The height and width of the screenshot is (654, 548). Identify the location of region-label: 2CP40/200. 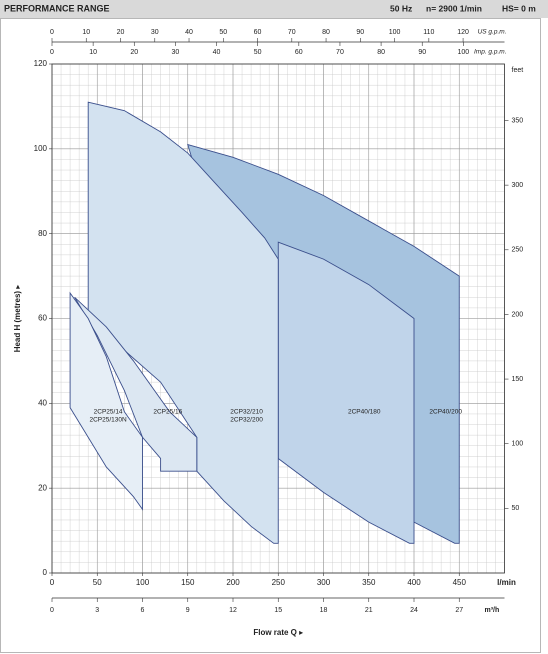
(445, 412).